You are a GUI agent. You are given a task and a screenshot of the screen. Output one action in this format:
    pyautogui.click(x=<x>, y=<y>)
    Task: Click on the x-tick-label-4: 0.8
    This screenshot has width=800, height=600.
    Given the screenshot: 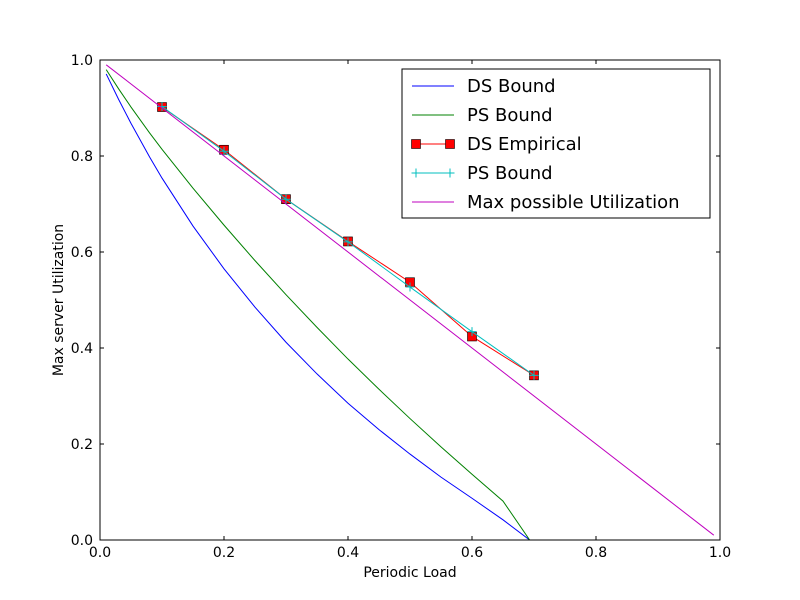 What is the action you would take?
    pyautogui.click(x=596, y=553)
    